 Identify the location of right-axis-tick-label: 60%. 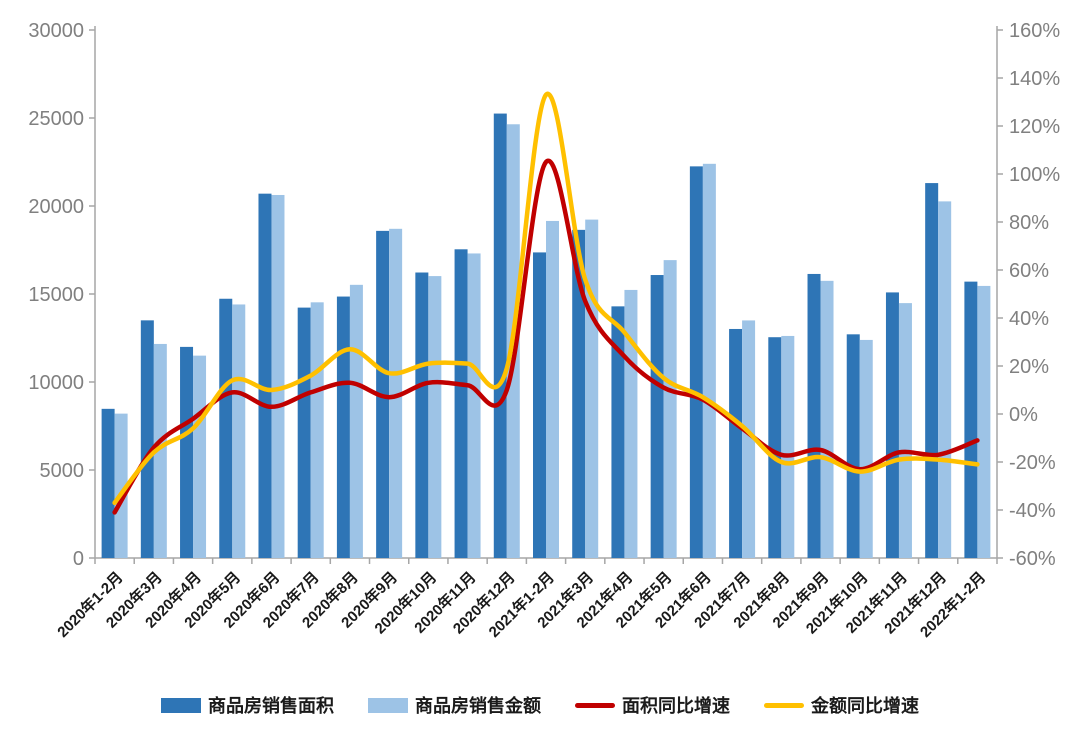
(1029, 271).